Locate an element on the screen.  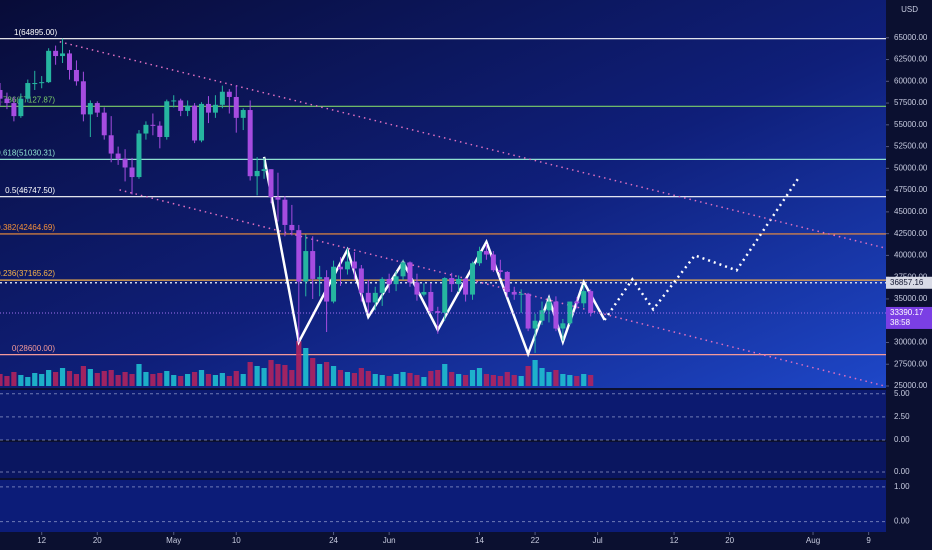
fib-label: 0.618(51030.31) is located at coordinates (27, 152).